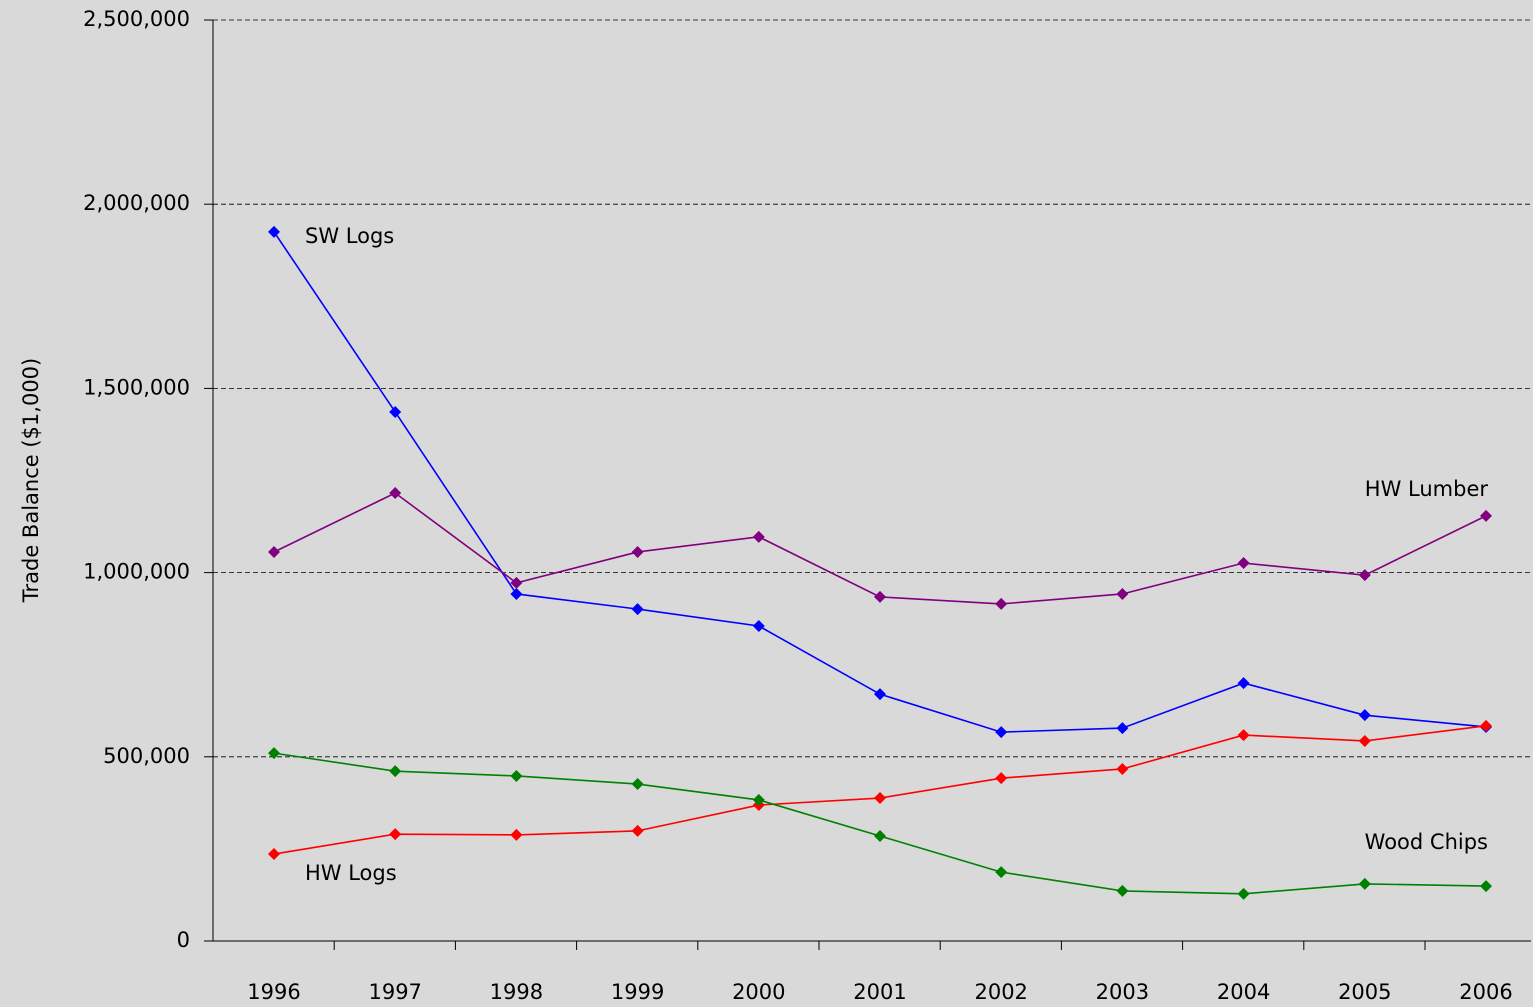 Image resolution: width=1533 pixels, height=1007 pixels. I want to click on x-tick-label: 2003, so click(1122, 992).